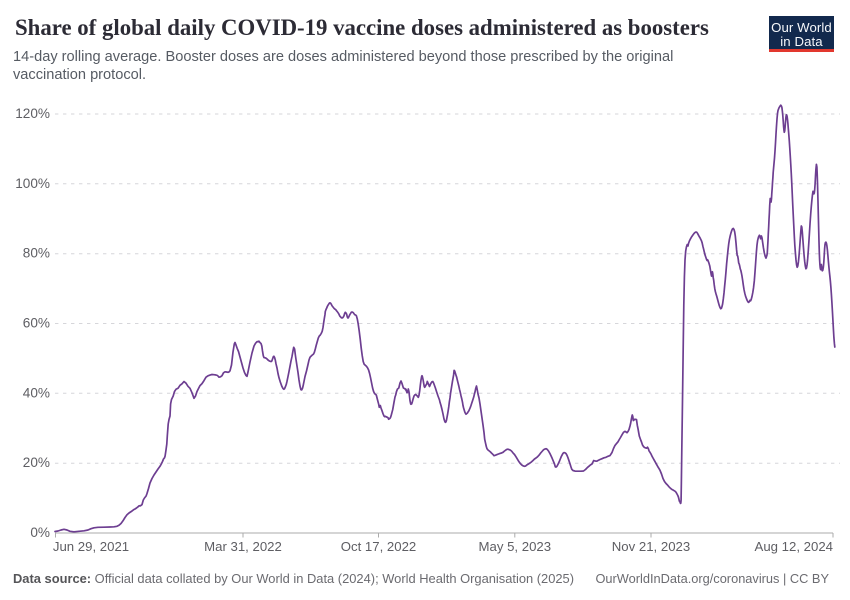 Image resolution: width=850 pixels, height=600 pixels. I want to click on svg-text: 0%, so click(40, 532).